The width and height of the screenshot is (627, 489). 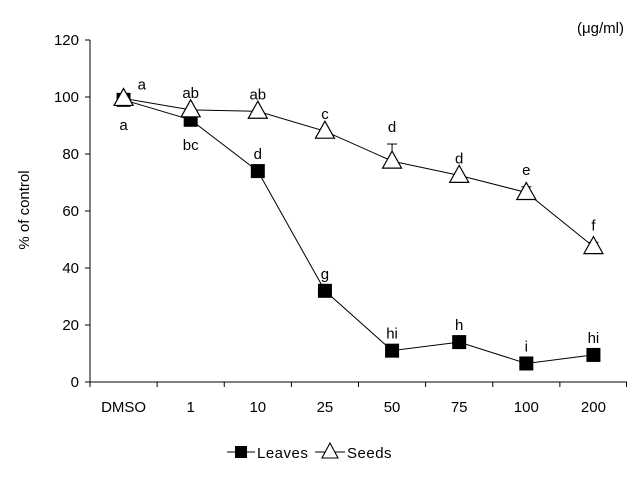 I want to click on leaves-significance-label: i, so click(x=526, y=346).